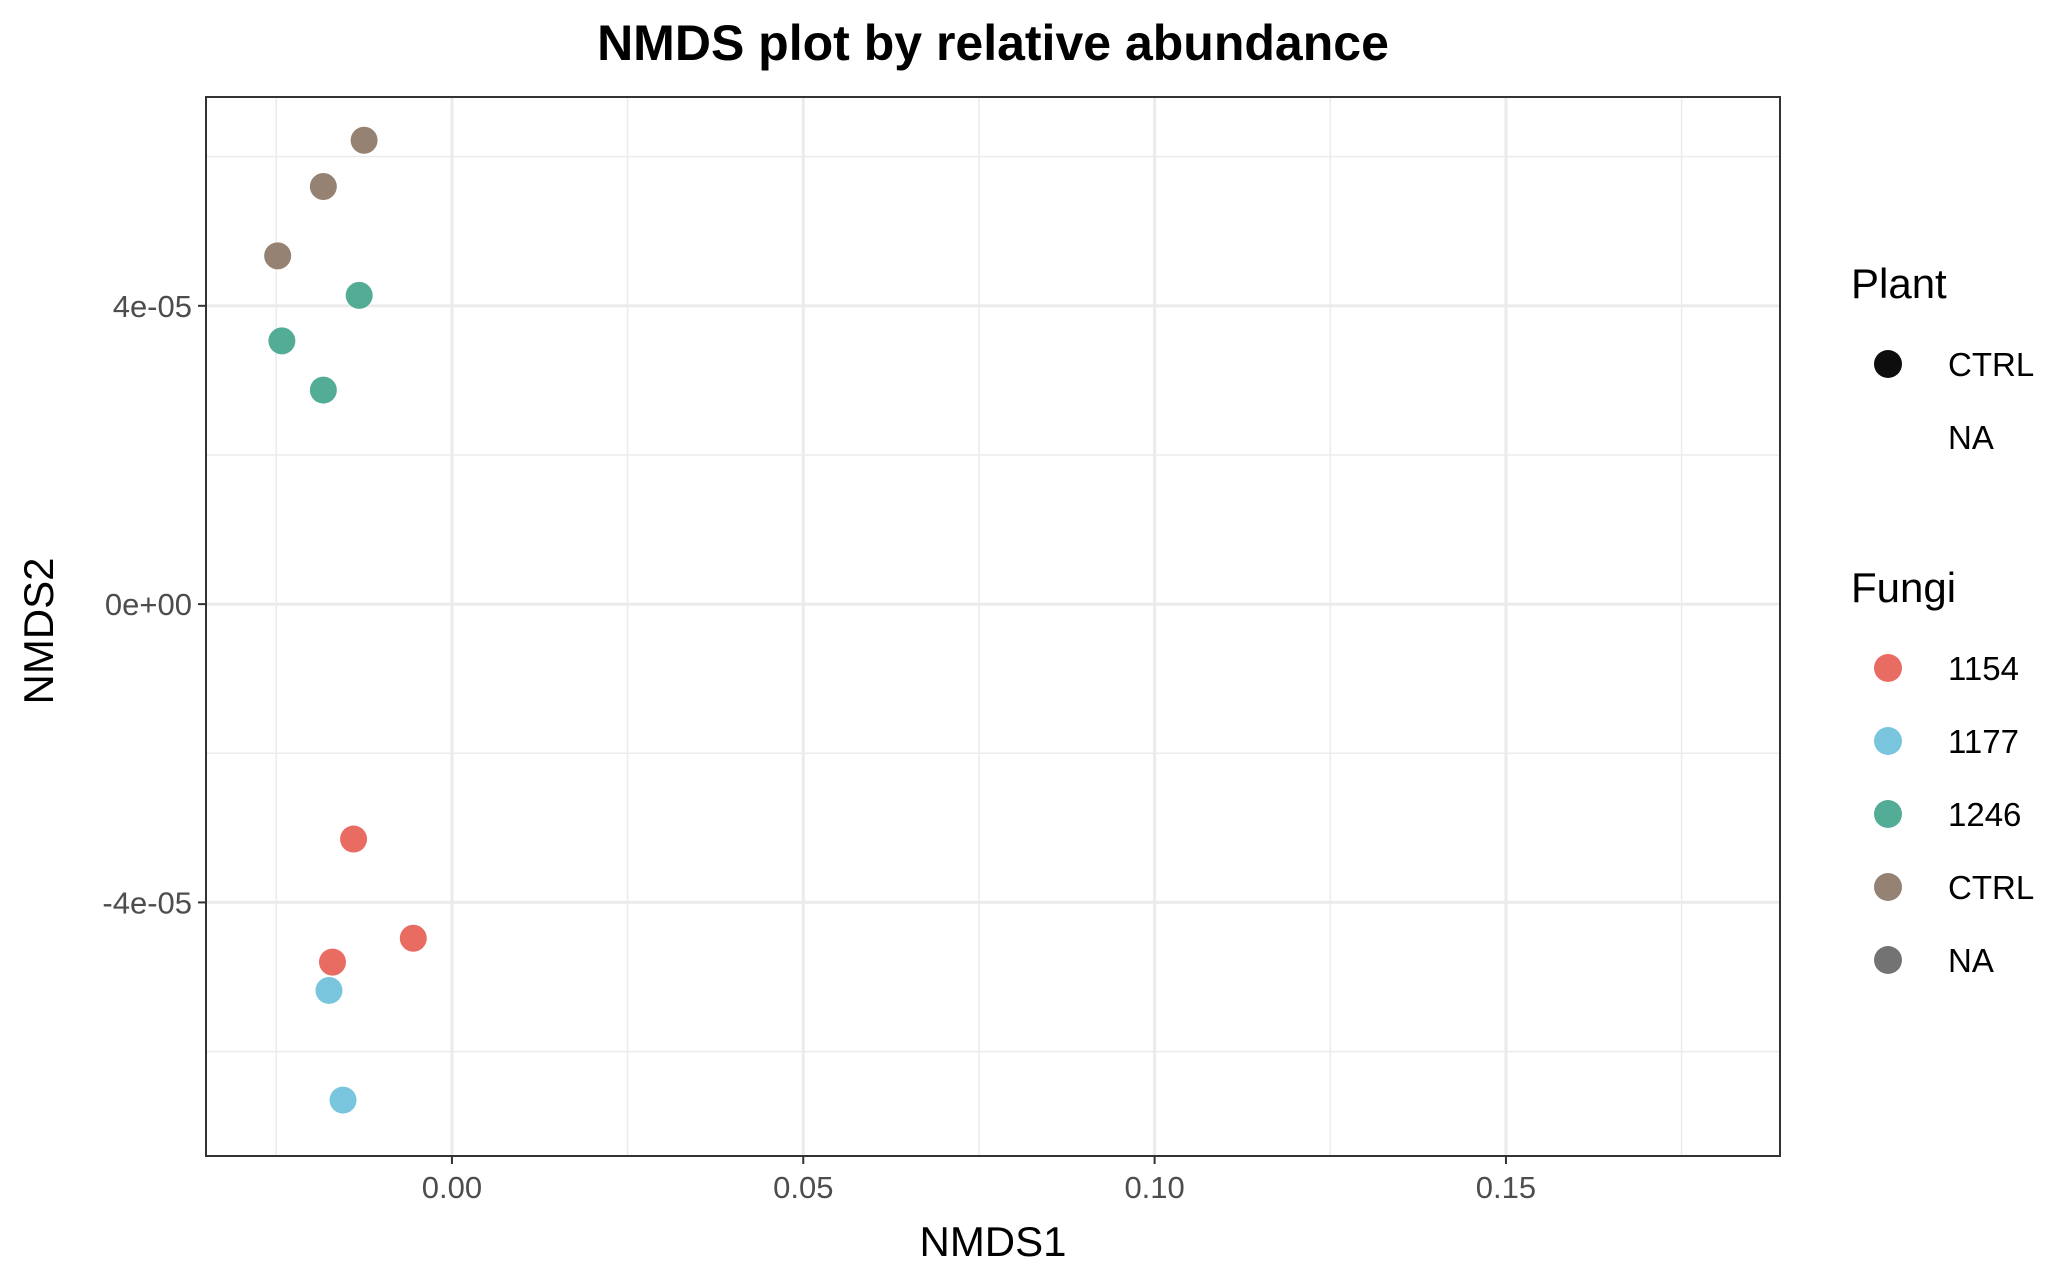  I want to click on x-tick-label: 0.10, so click(1154, 1187).